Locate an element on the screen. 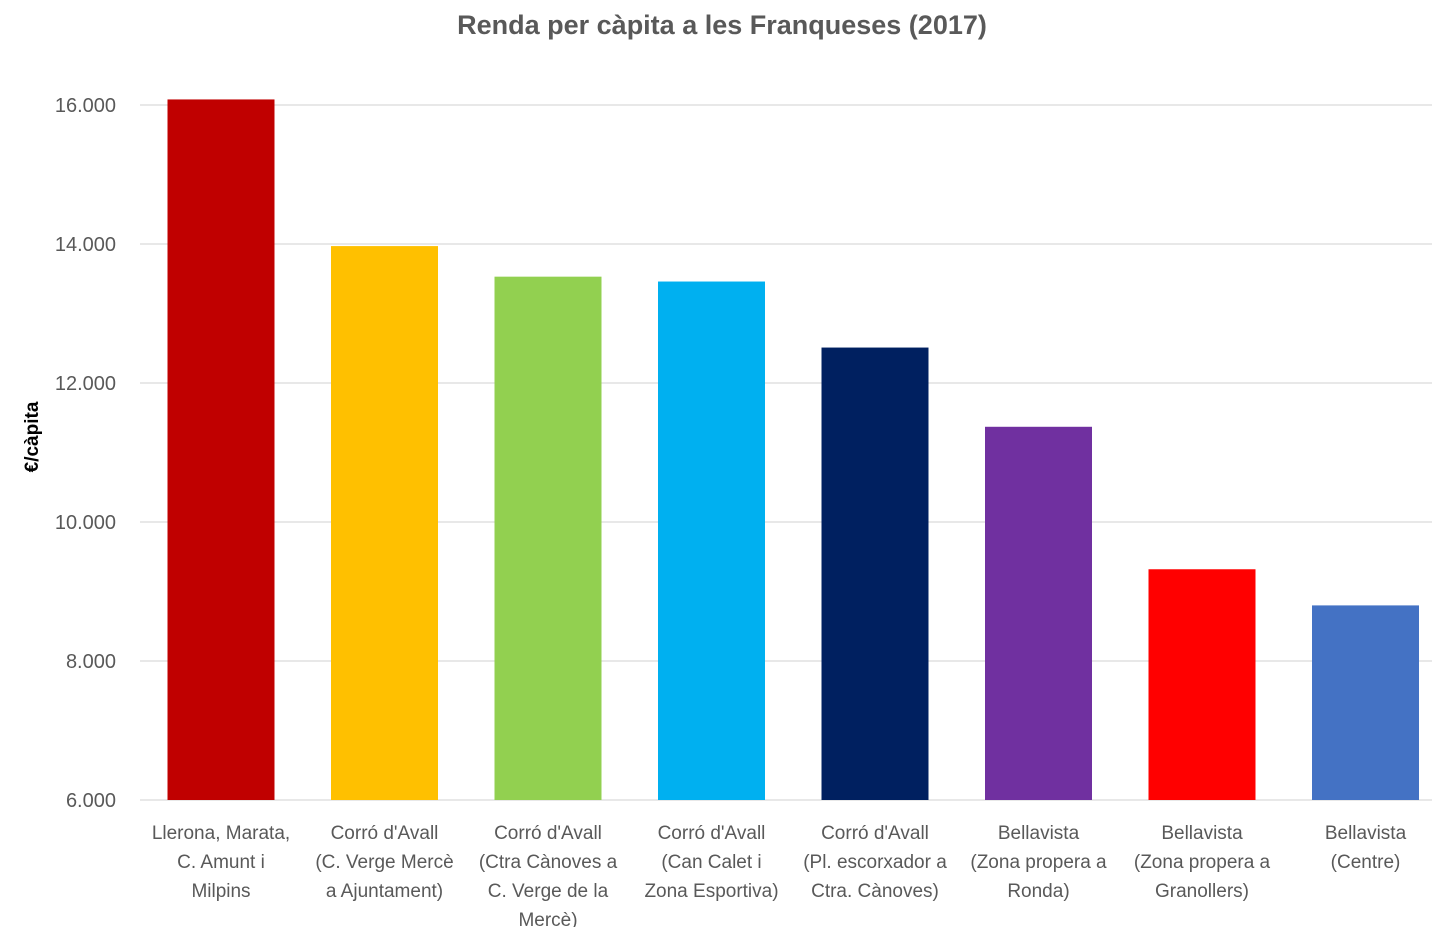 The width and height of the screenshot is (1448, 927). y-tick-label: 6.000 is located at coordinates (91, 801).